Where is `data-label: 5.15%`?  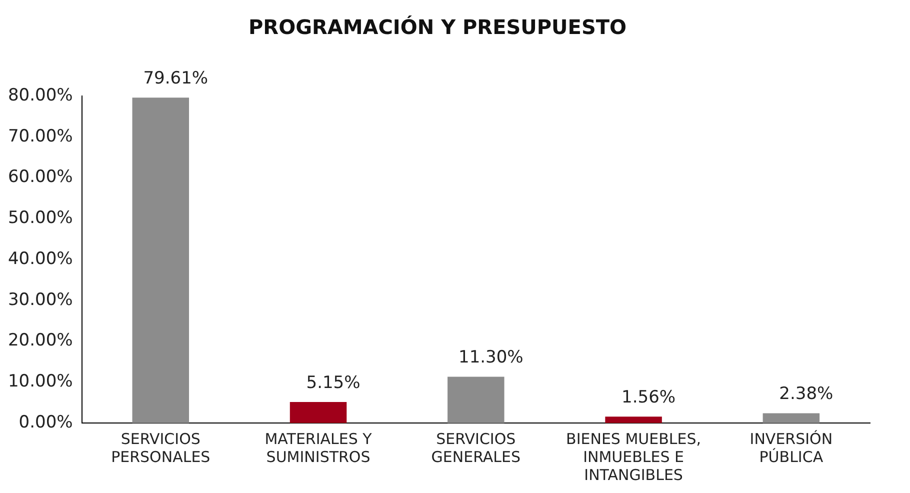 data-label: 5.15% is located at coordinates (333, 382).